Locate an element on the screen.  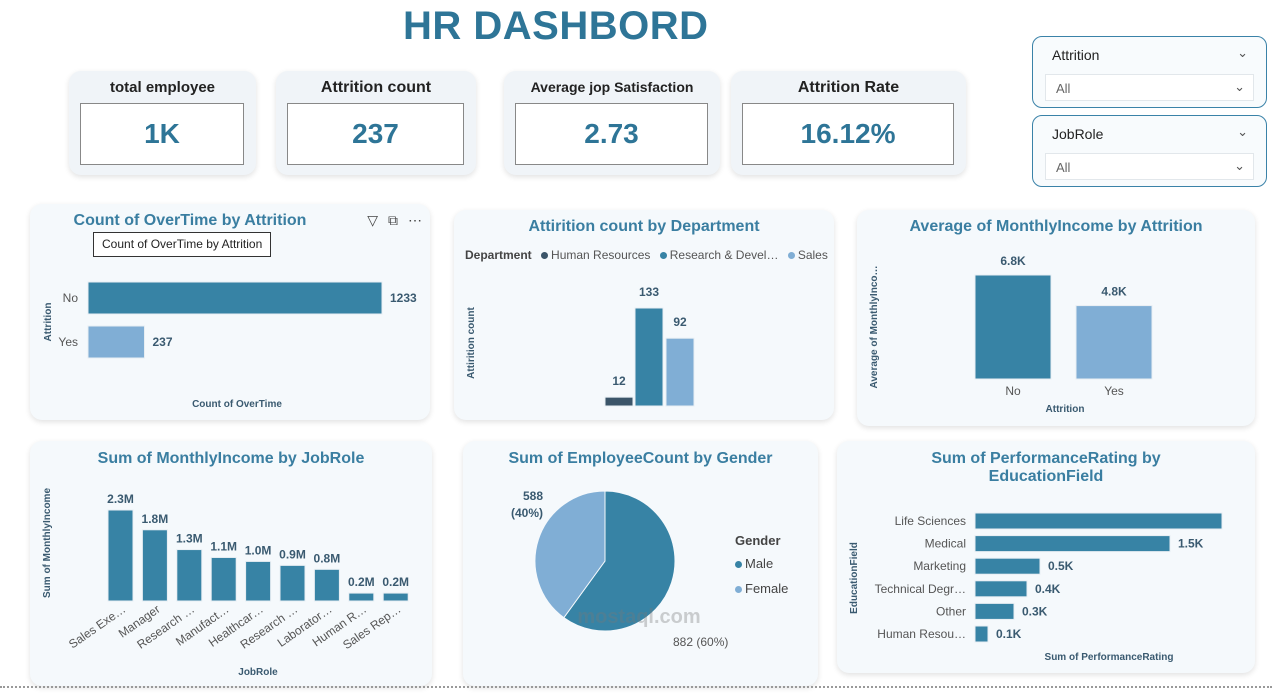
data-label: 92 is located at coordinates (680, 322).